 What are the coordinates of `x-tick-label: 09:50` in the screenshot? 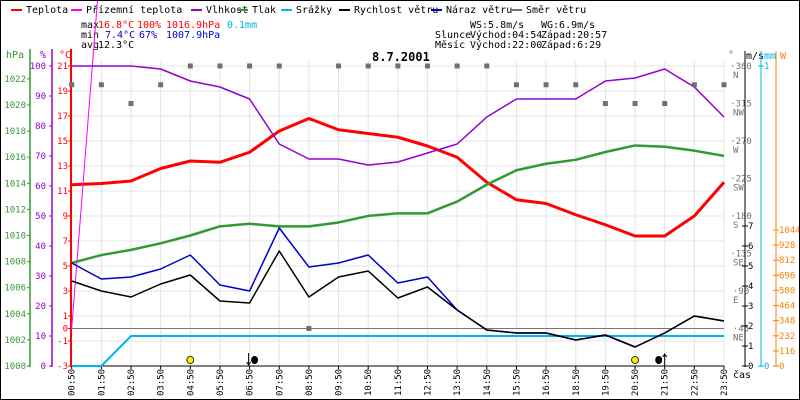 It's located at (340, 382).